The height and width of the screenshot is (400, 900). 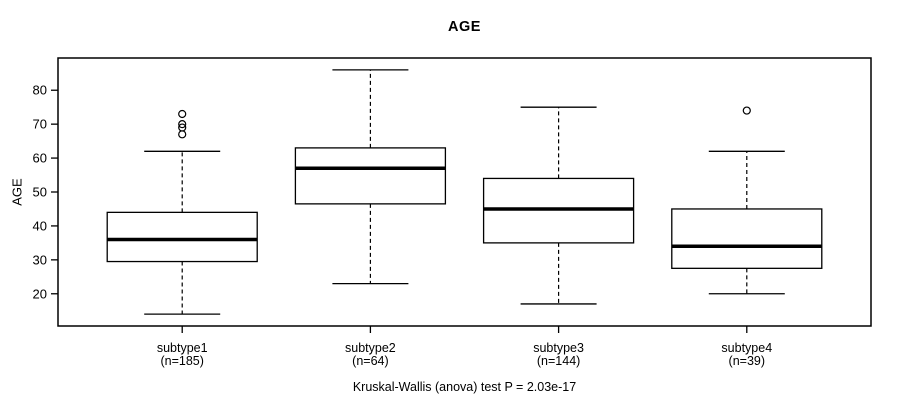 What do you see at coordinates (464, 27) in the screenshot?
I see `chart-title: AGE` at bounding box center [464, 27].